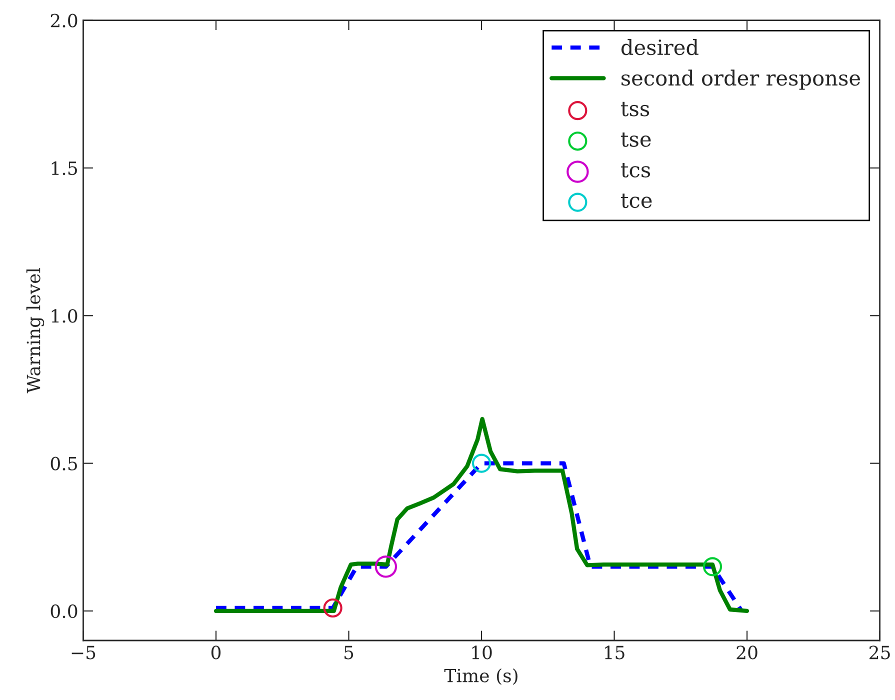 The height and width of the screenshot is (700, 895). I want to click on x-tick-label: 5, so click(349, 653).